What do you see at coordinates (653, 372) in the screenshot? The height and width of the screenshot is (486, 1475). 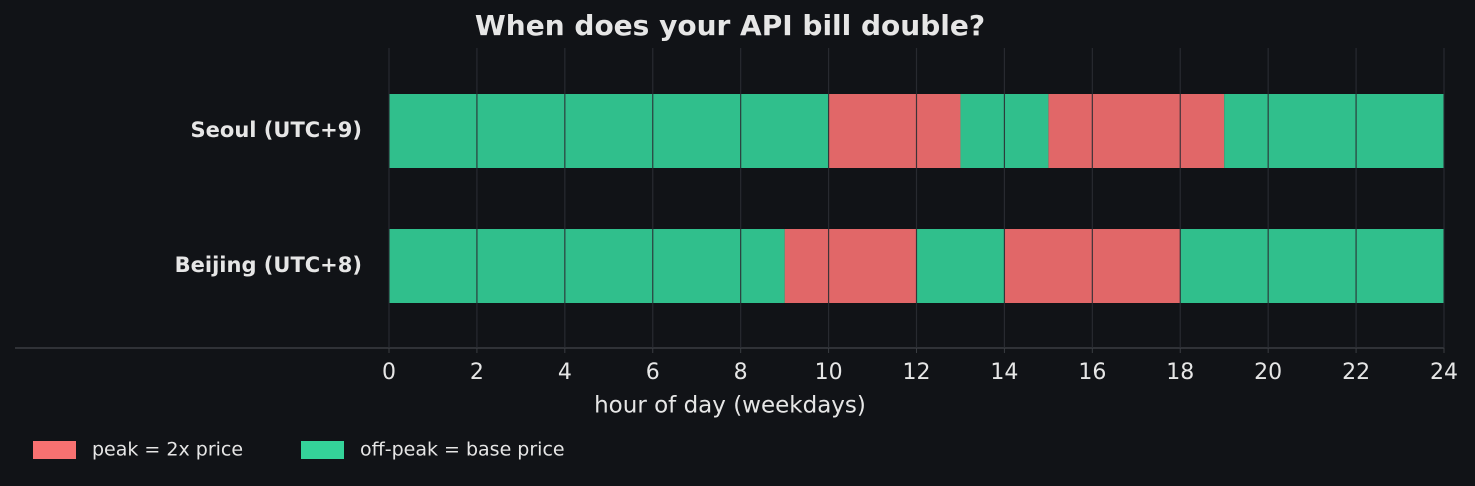 I see `x-tick-label: 6` at bounding box center [653, 372].